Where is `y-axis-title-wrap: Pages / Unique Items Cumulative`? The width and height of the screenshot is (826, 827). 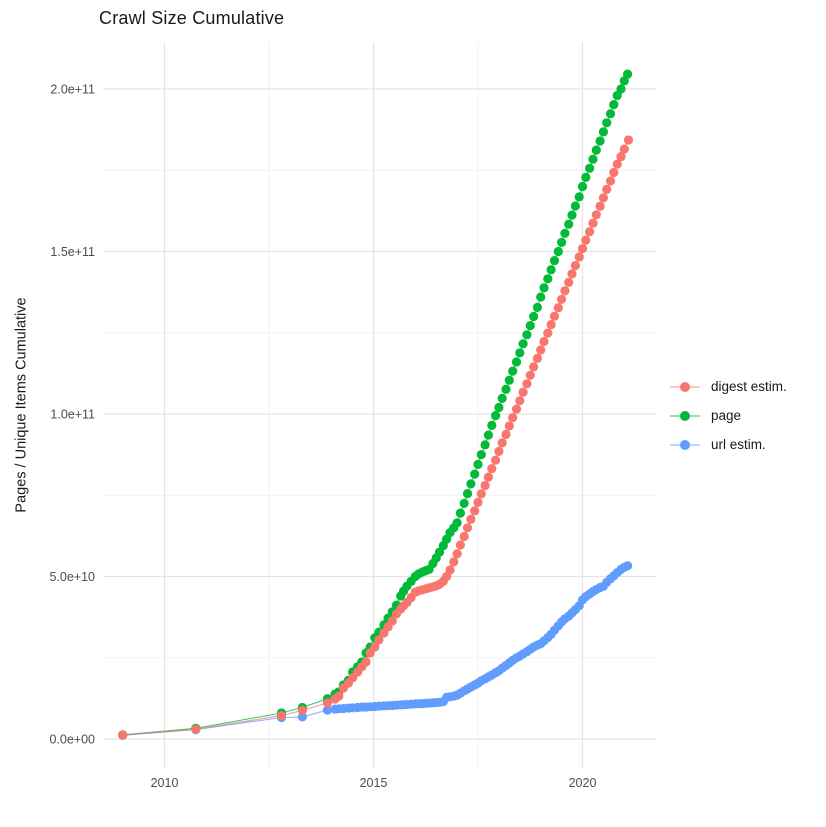 y-axis-title-wrap: Pages / Unique Items Cumulative is located at coordinates (22, 405).